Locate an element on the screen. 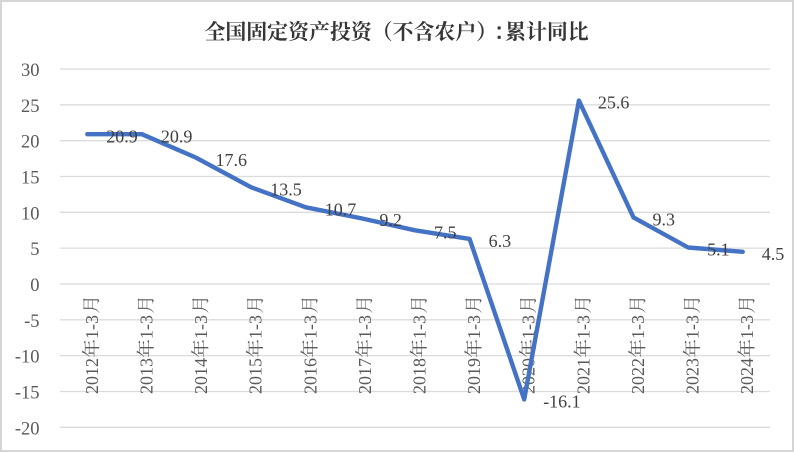 This screenshot has width=794, height=452. svg-text: 17.6 is located at coordinates (232, 160).